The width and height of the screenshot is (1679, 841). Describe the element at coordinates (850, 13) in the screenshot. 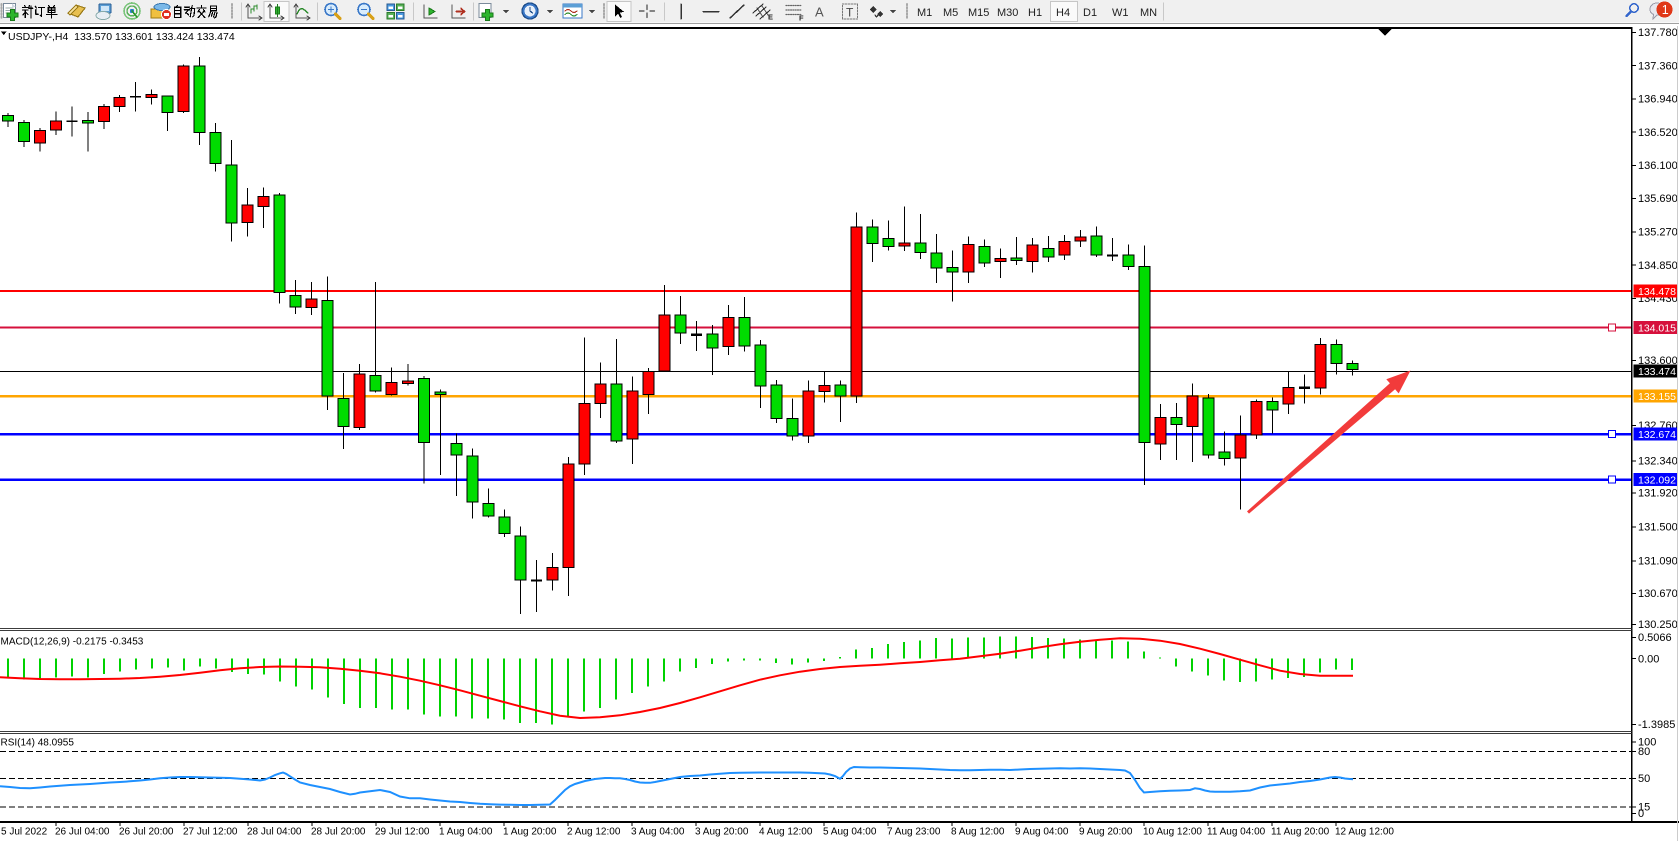

I see `svg-text: T` at that location.